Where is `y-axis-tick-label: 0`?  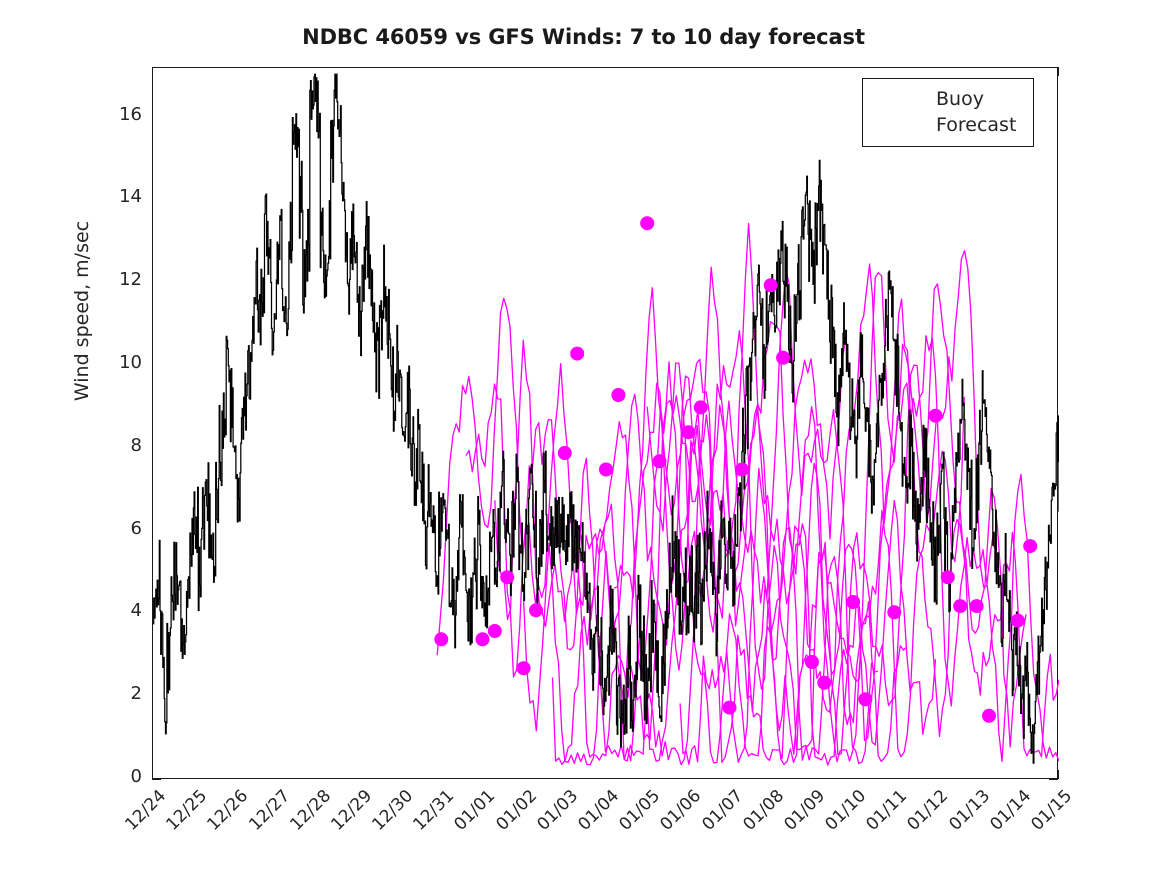
y-axis-tick-label: 0 is located at coordinates (136, 776).